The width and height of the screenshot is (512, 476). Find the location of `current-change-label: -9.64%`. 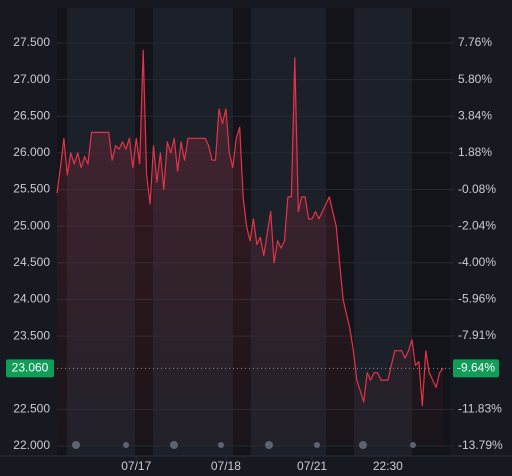

current-change-label: -9.64% is located at coordinates (476, 368).